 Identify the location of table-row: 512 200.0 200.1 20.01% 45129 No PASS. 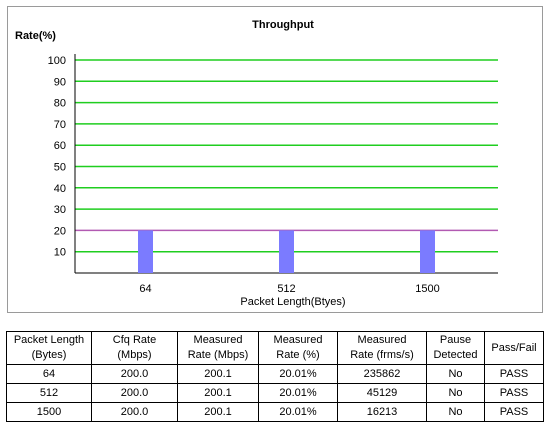
(275, 393).